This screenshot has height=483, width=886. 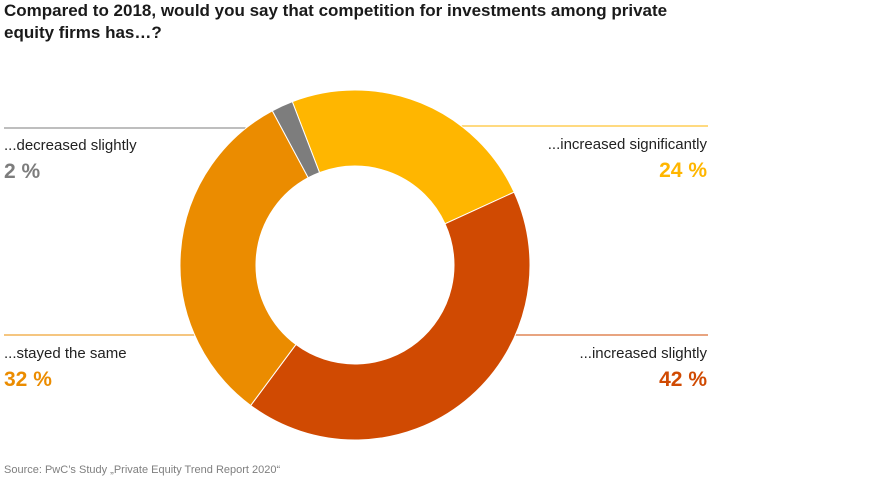 What do you see at coordinates (28, 379) in the screenshot?
I see `slice-value-stayed-the-same: 32 %` at bounding box center [28, 379].